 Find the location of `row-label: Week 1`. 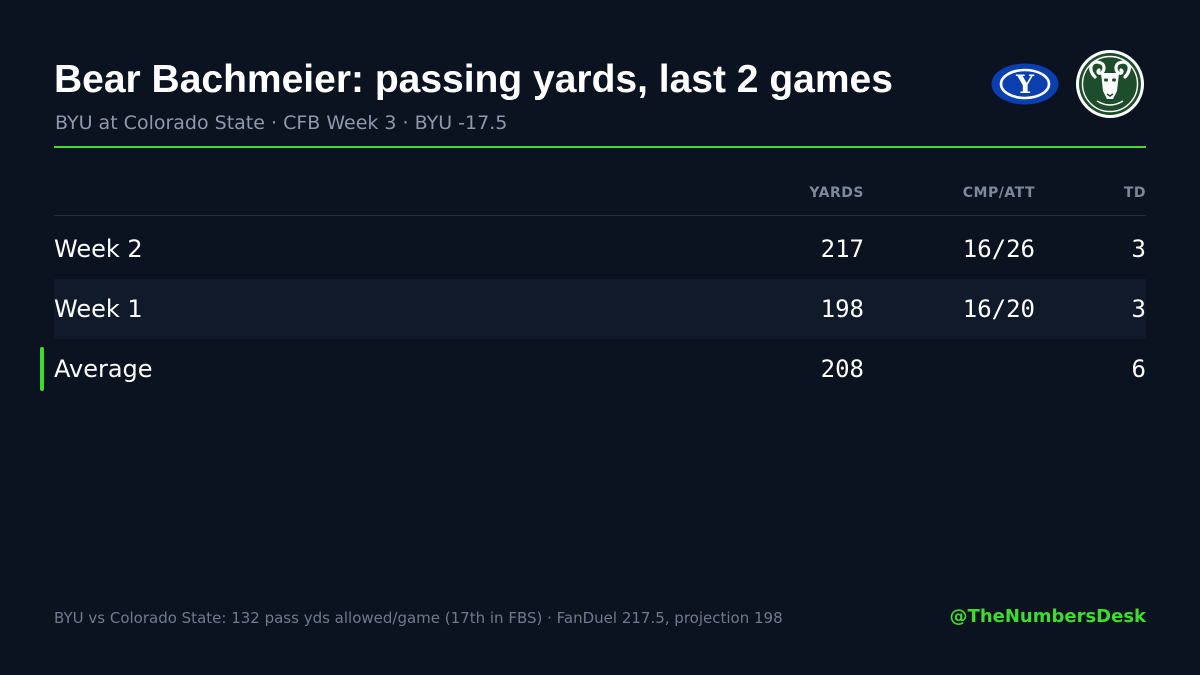

row-label: Week 1 is located at coordinates (98, 309).